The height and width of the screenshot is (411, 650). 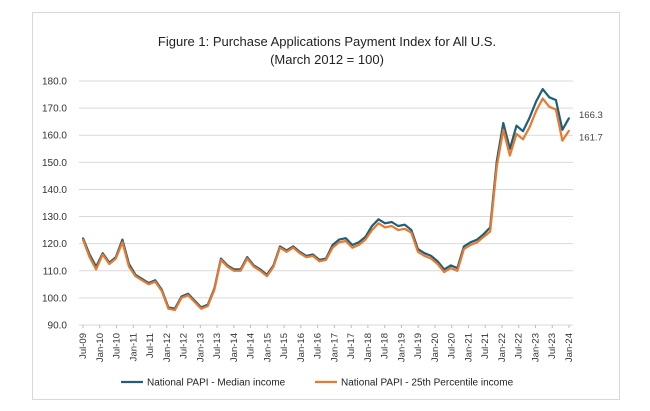 What do you see at coordinates (591, 126) in the screenshot?
I see `end-labels: 166.3 161.7` at bounding box center [591, 126].